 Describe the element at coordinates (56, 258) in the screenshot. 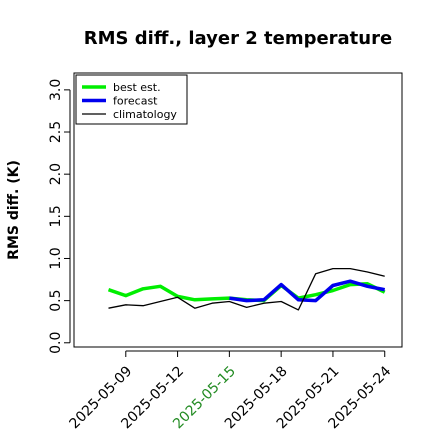

I see `y-tick-label: 1.0` at that location.